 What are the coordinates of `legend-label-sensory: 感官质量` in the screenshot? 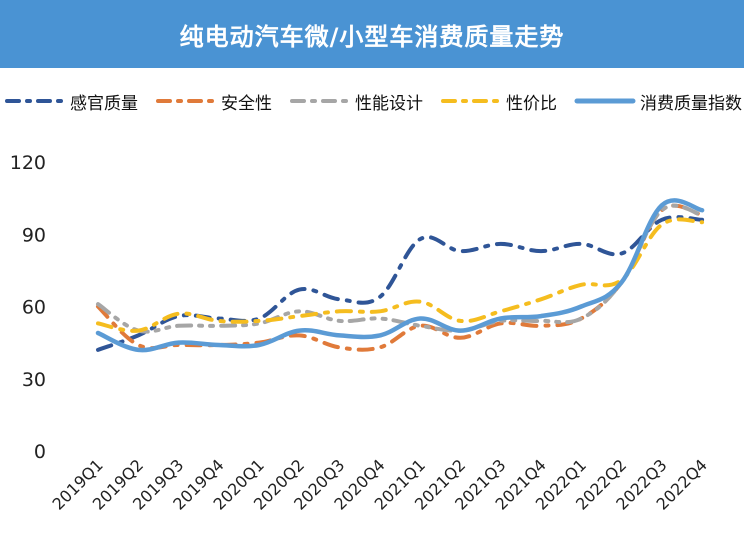 It's located at (104, 103).